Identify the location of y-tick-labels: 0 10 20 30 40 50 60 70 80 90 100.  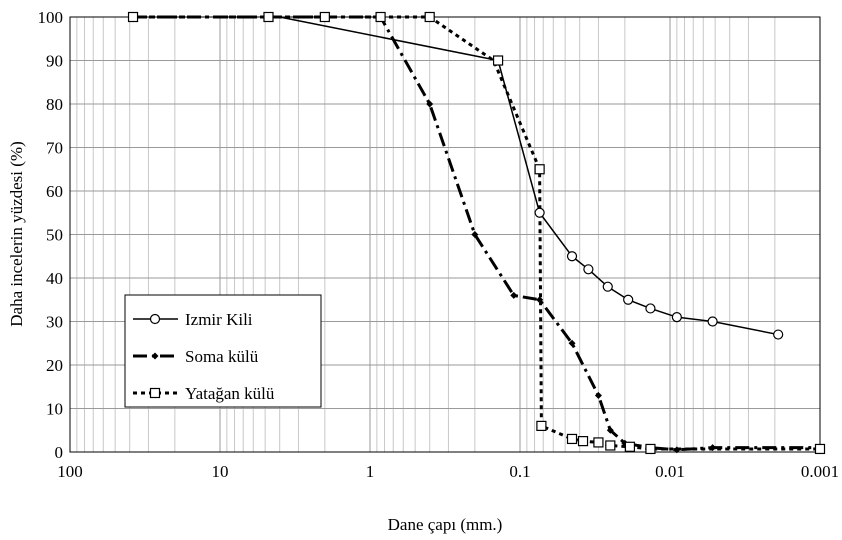
(51, 235).